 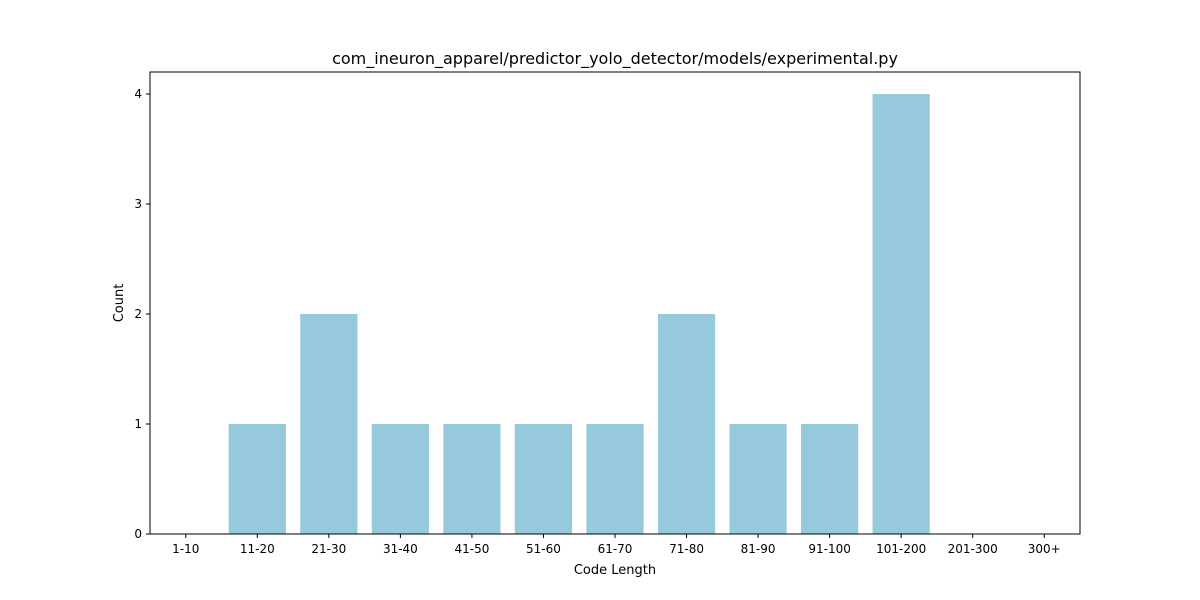 What do you see at coordinates (138, 424) in the screenshot?
I see `y-tick-label: 1` at bounding box center [138, 424].